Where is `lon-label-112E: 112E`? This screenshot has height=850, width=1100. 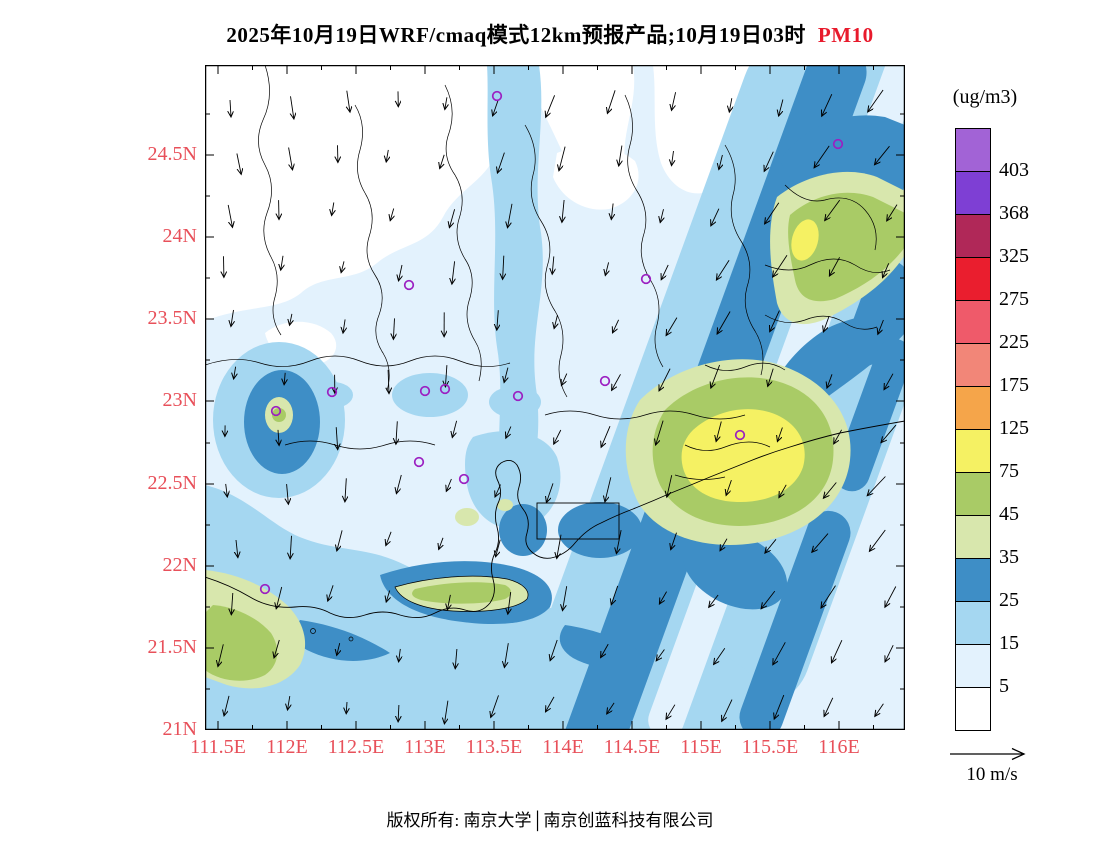 lon-label-112E: 112E is located at coordinates (287, 747).